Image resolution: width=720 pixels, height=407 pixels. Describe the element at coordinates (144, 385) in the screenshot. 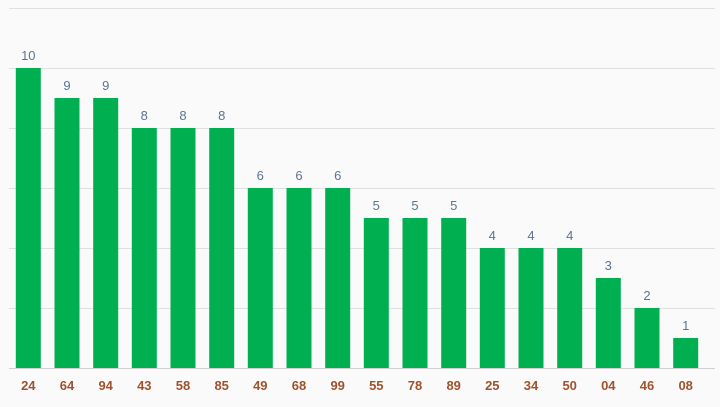

I see `x-tick-label-43: 43` at that location.